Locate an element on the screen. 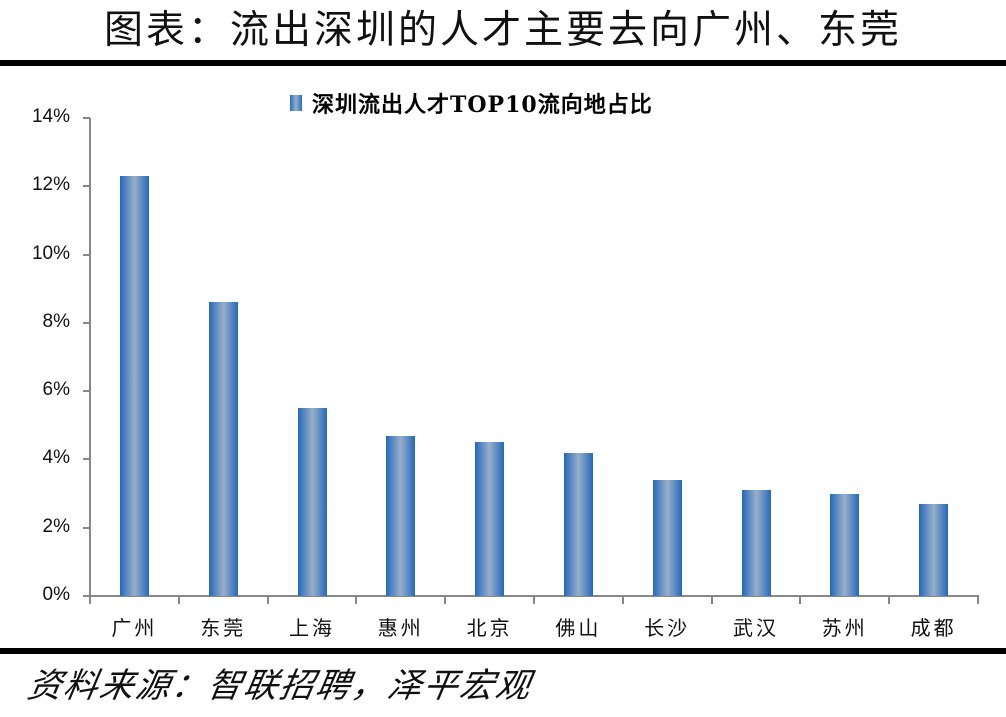  y-tick-label: 6% is located at coordinates (56, 390).